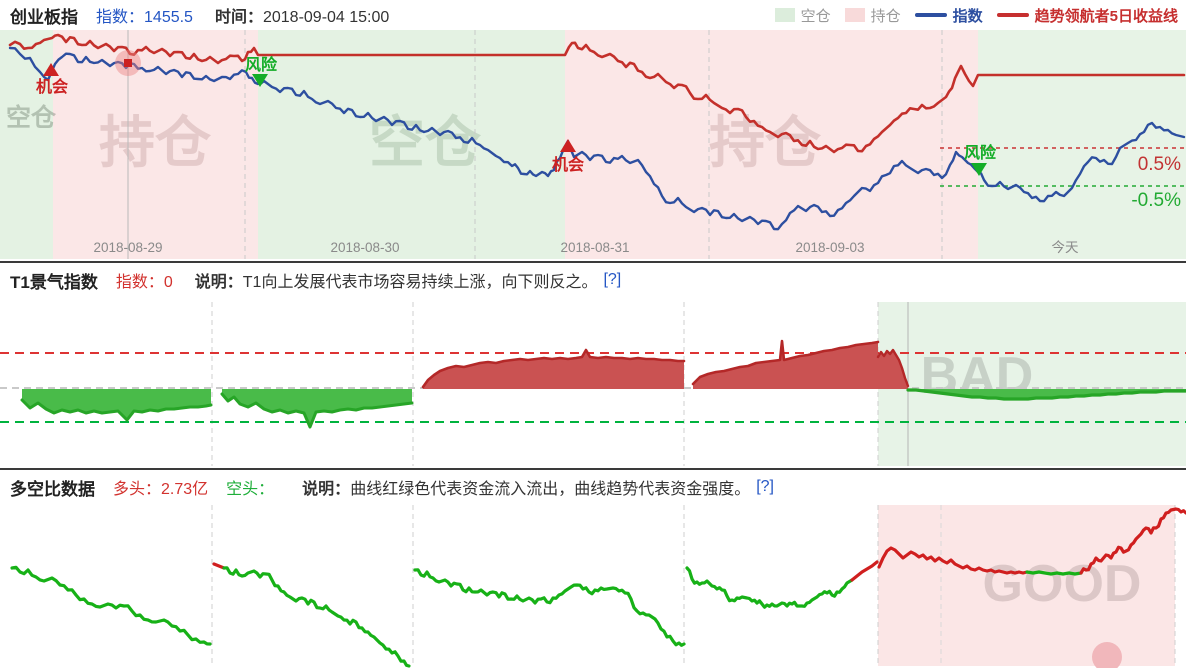  I want to click on x-axis-date: 今天, so click(1066, 247).